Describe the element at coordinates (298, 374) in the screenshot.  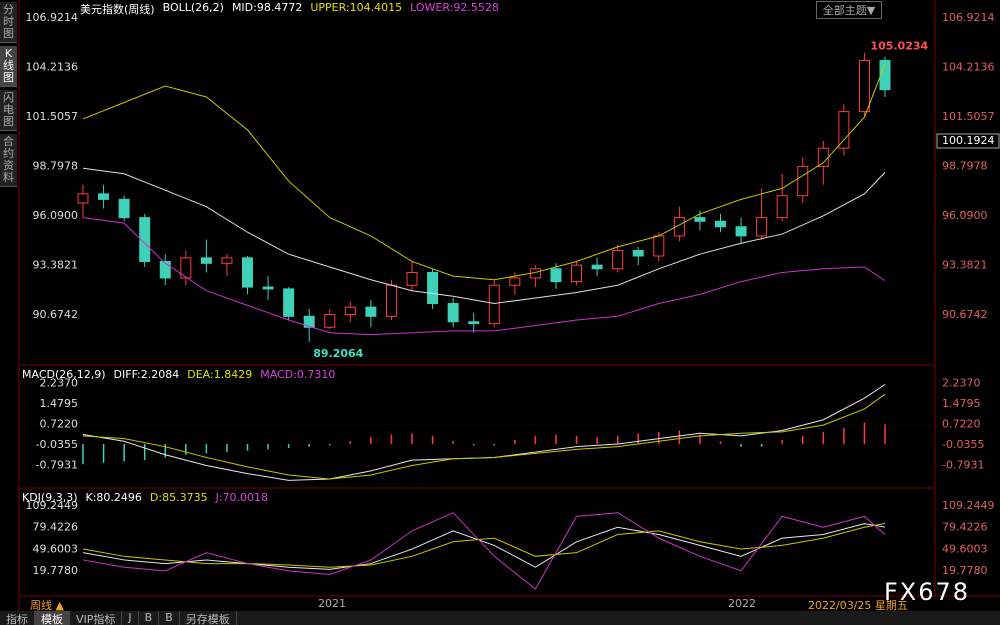
I see `macd-value: MACD:0.7310` at that location.